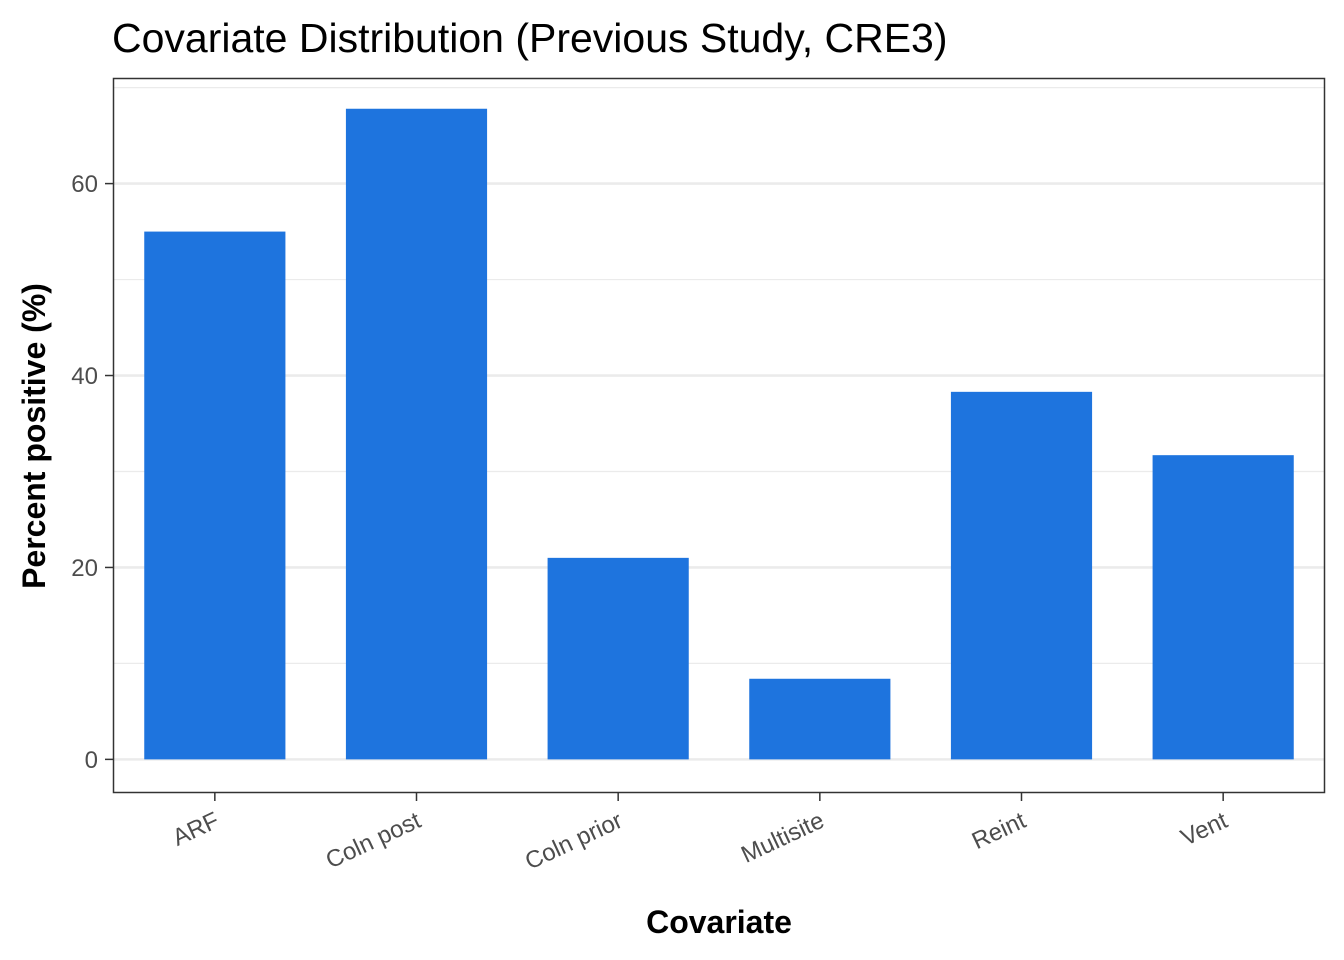  I want to click on x-axis: ARF Coln post Coln prior Multisite Reint Vent, so click(700, 833).